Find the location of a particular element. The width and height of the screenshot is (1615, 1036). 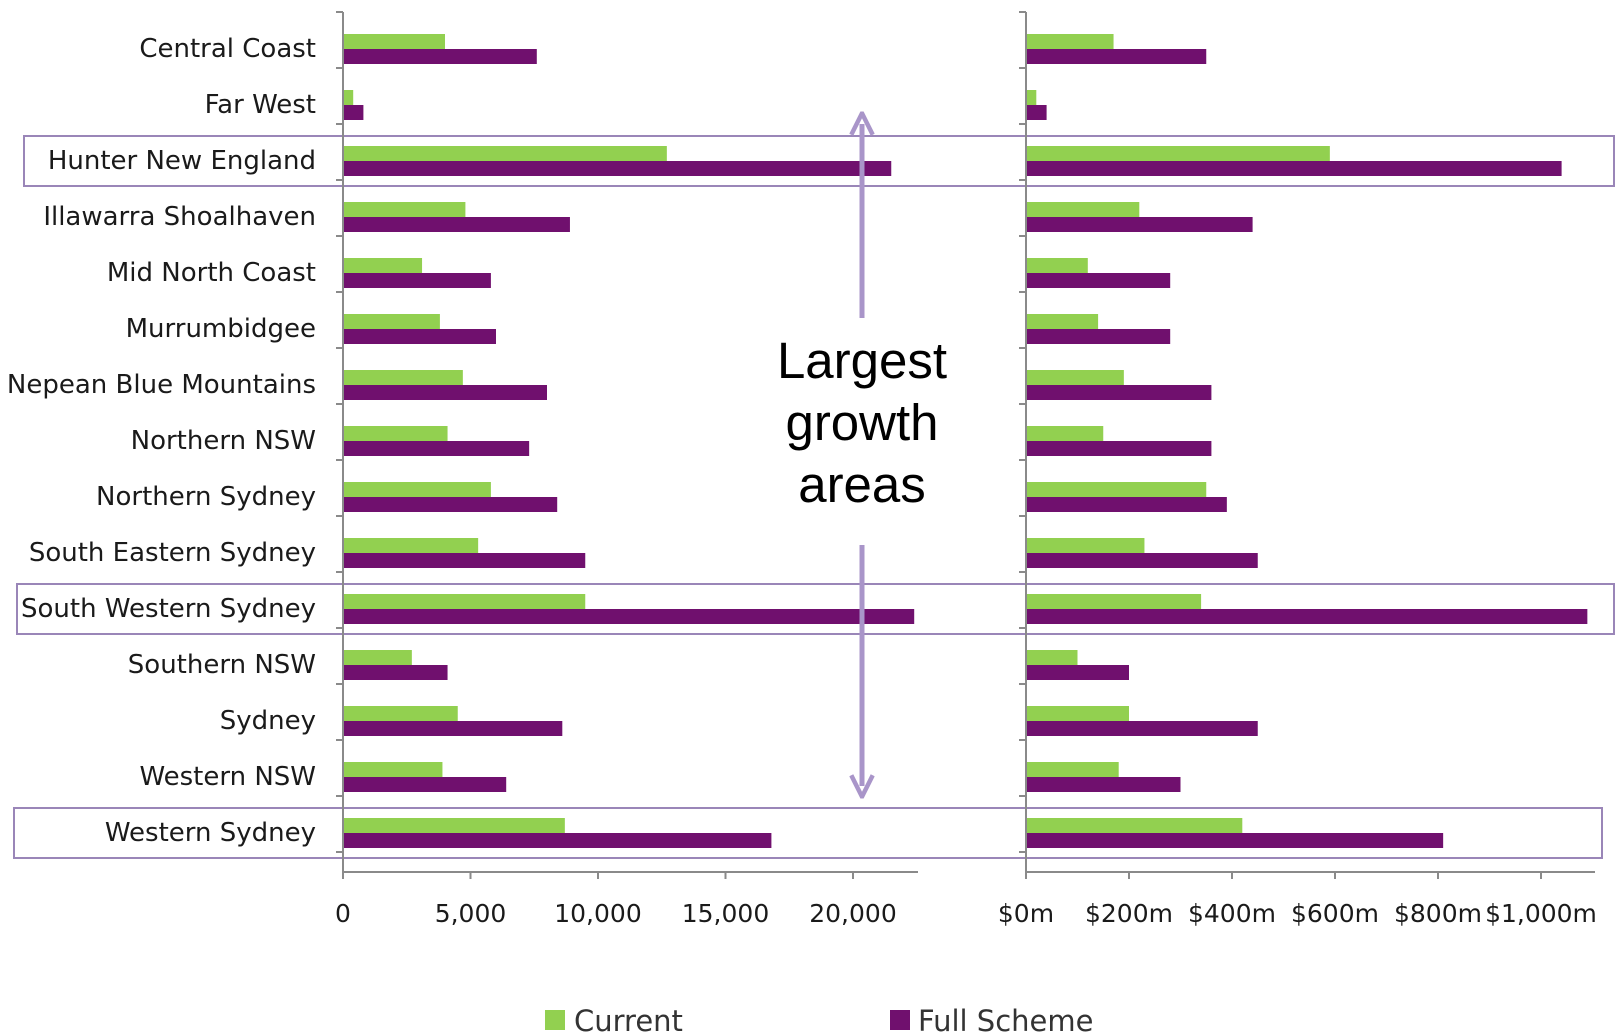

category-label-western-nsw: Western NSW is located at coordinates (227, 777).